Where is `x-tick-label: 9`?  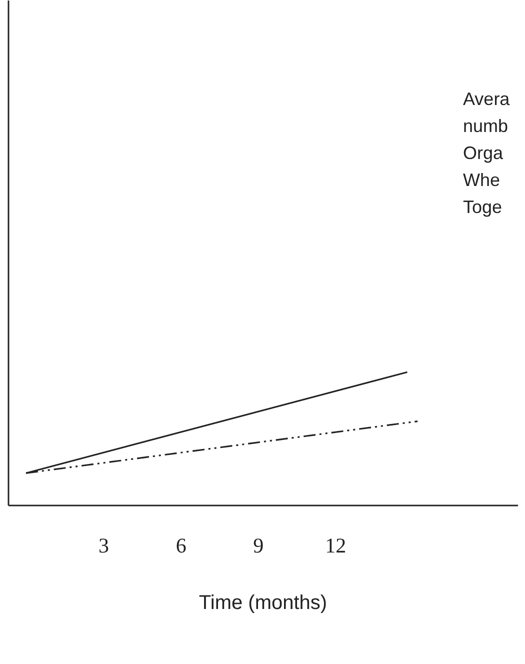
x-tick-label: 9 is located at coordinates (258, 546).